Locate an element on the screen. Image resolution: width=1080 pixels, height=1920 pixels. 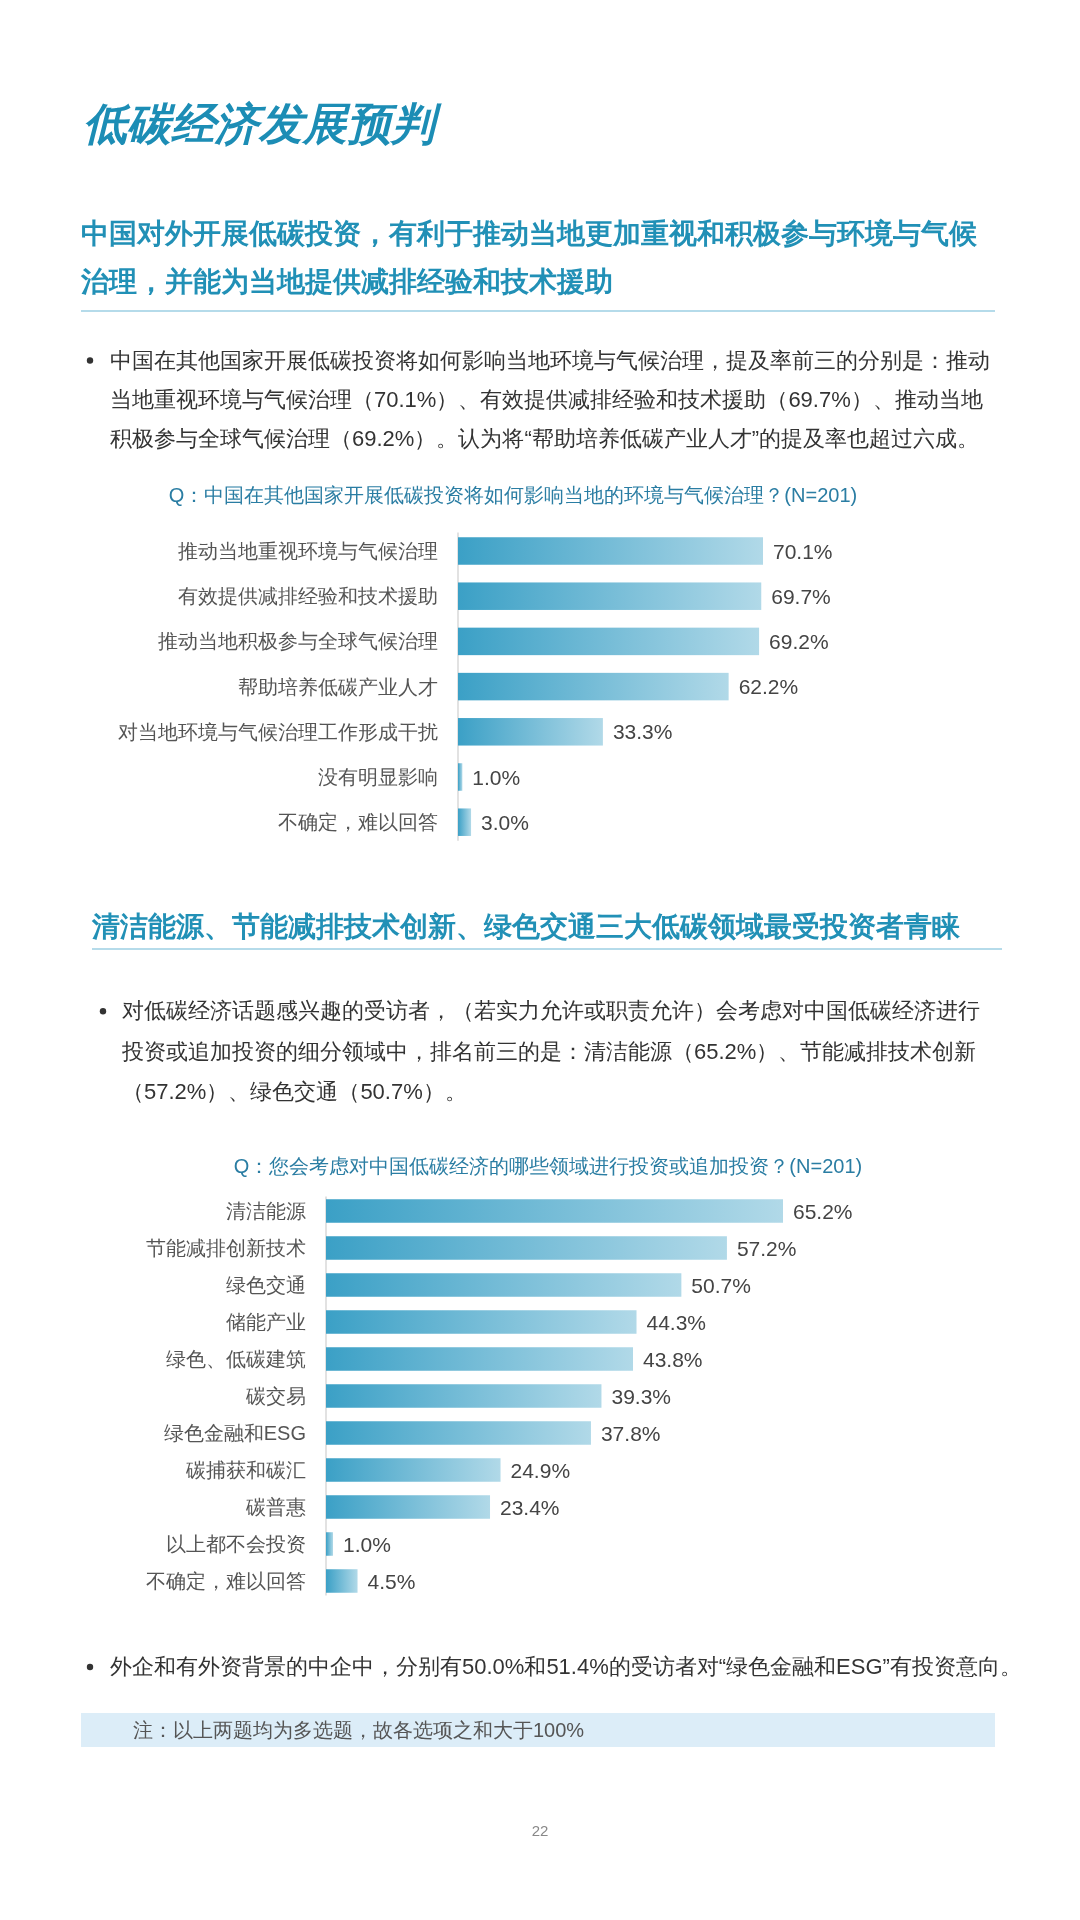
y-tick-label: 节能减排创新技术 is located at coordinates (226, 1248).